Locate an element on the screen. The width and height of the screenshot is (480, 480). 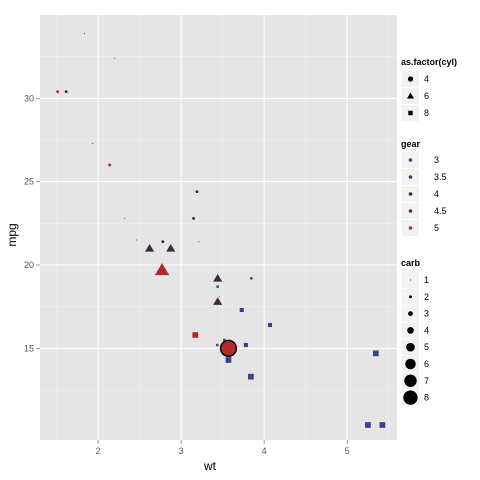
x-tick-label: 4 is located at coordinates (264, 451).